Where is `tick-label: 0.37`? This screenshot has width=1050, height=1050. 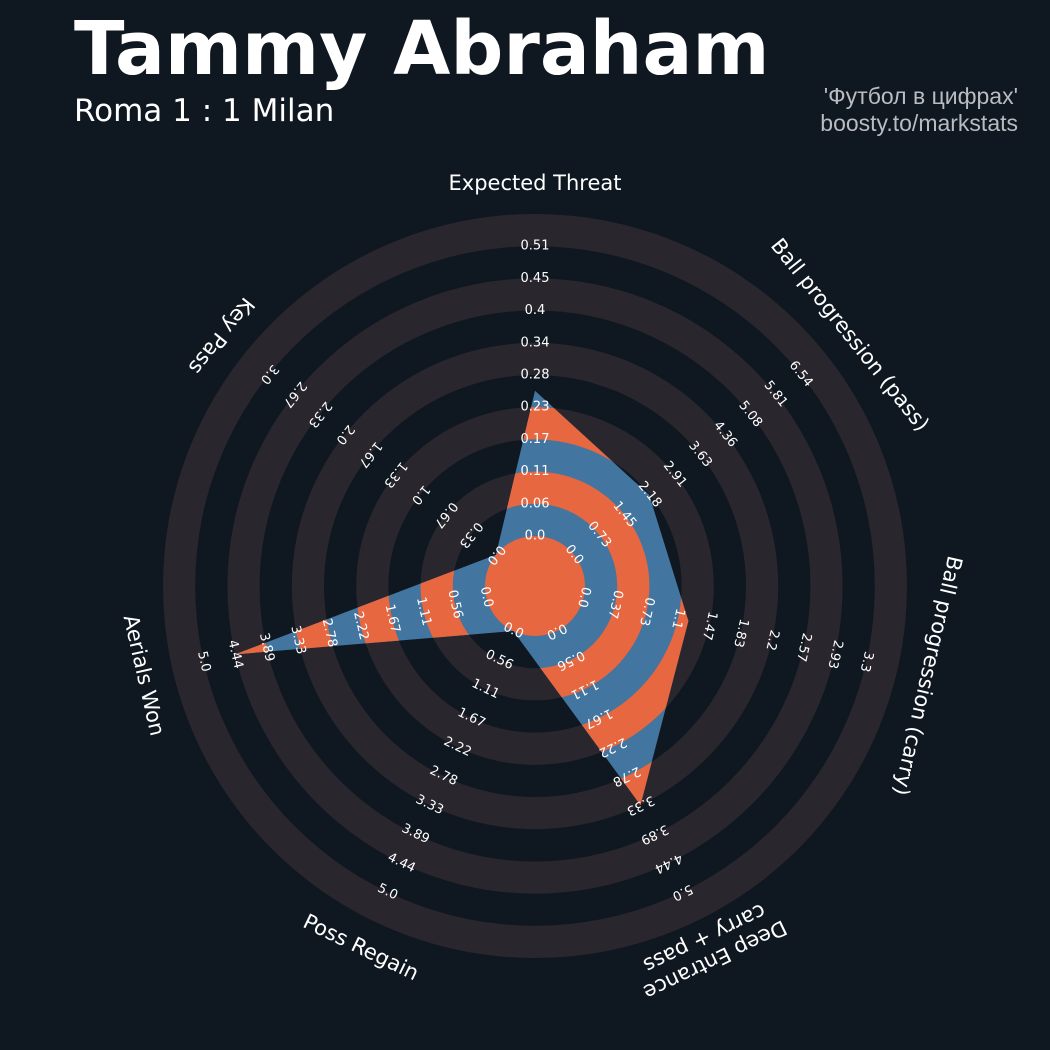
tick-label: 0.37 is located at coordinates (615, 605).